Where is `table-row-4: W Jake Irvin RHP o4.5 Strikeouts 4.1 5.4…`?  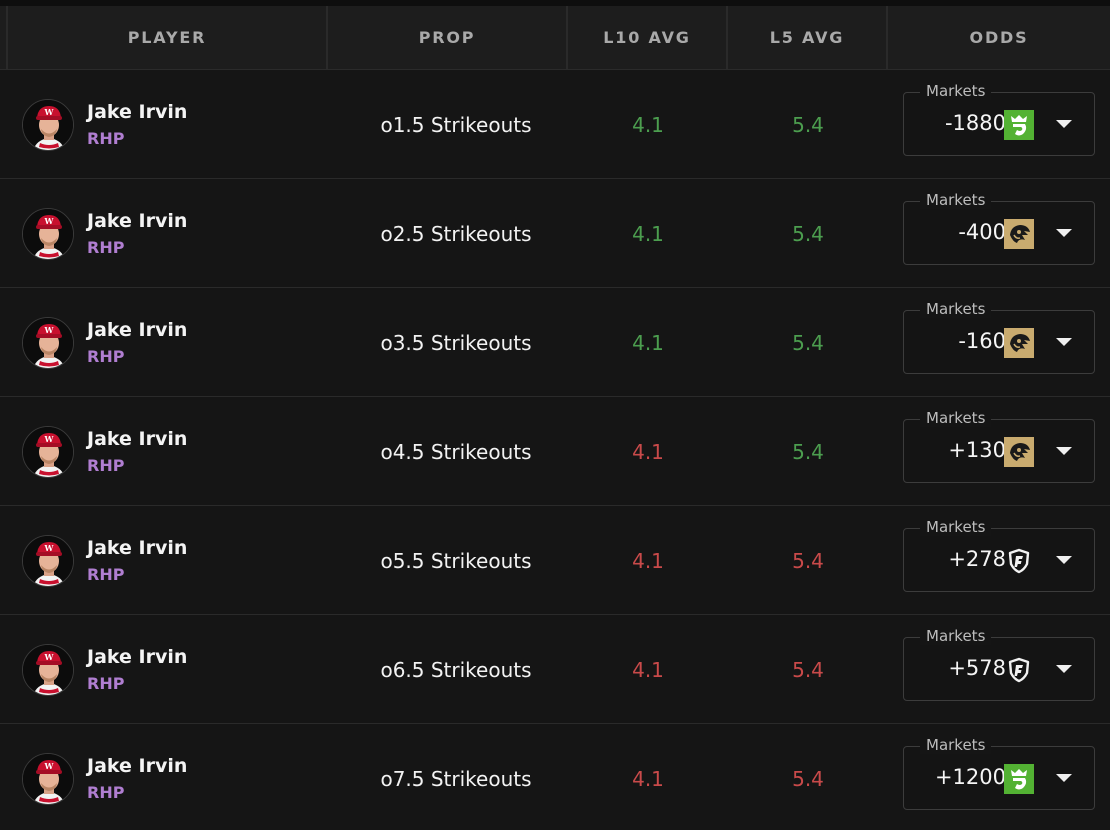
table-row-4: W Jake Irvin RHP o4.5 Strikeouts 4.1 5.4… is located at coordinates (555, 451).